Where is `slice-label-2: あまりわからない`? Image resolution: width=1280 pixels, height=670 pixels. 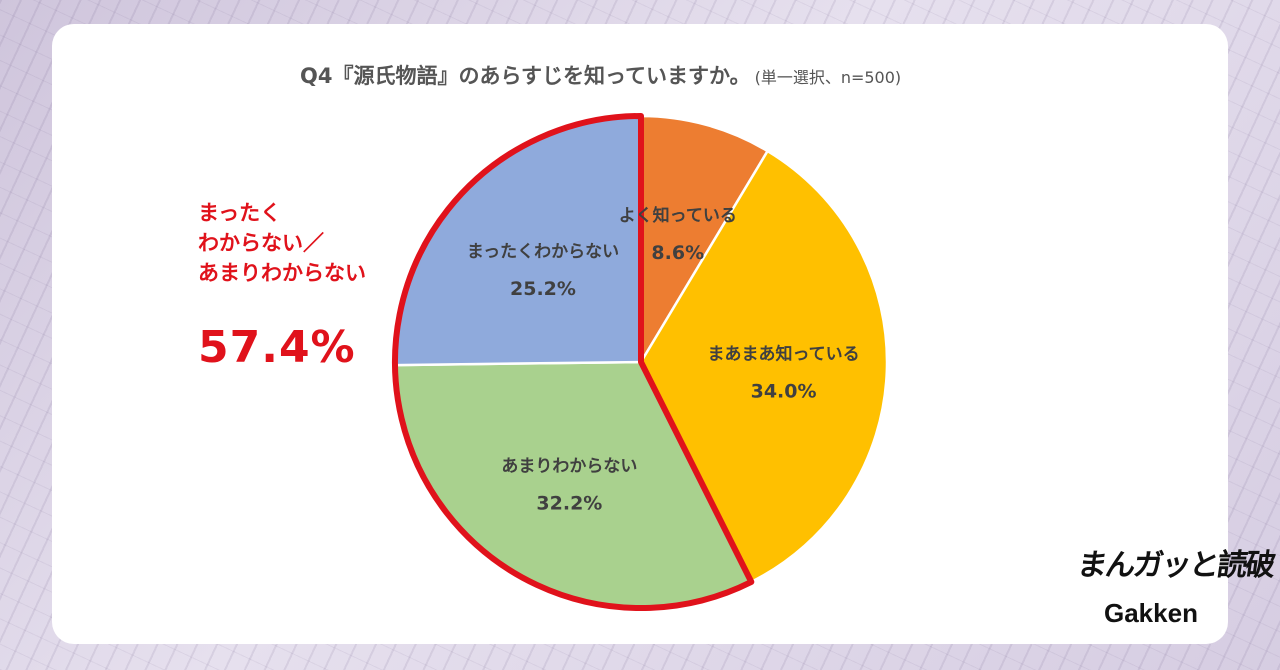 slice-label-2: あまりわからない is located at coordinates (569, 467).